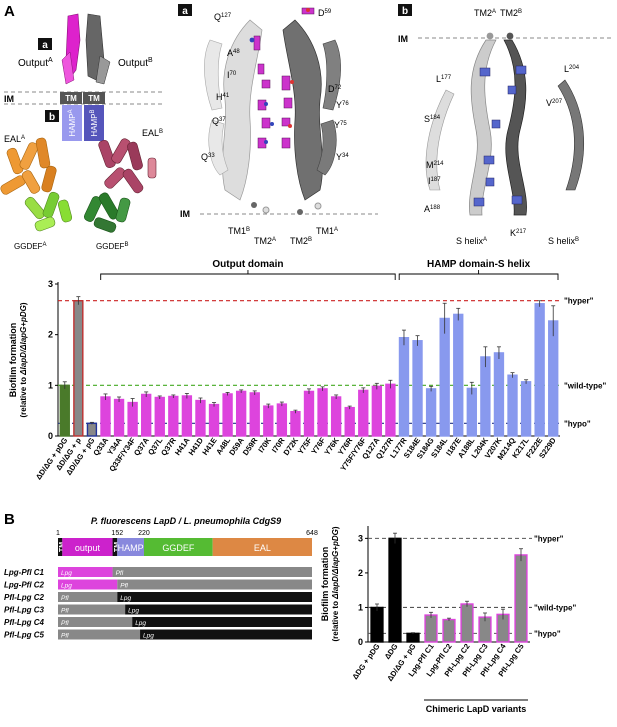 This screenshot has width=617, height=727. I want to click on interface-o-atoms, so click(299, 68).